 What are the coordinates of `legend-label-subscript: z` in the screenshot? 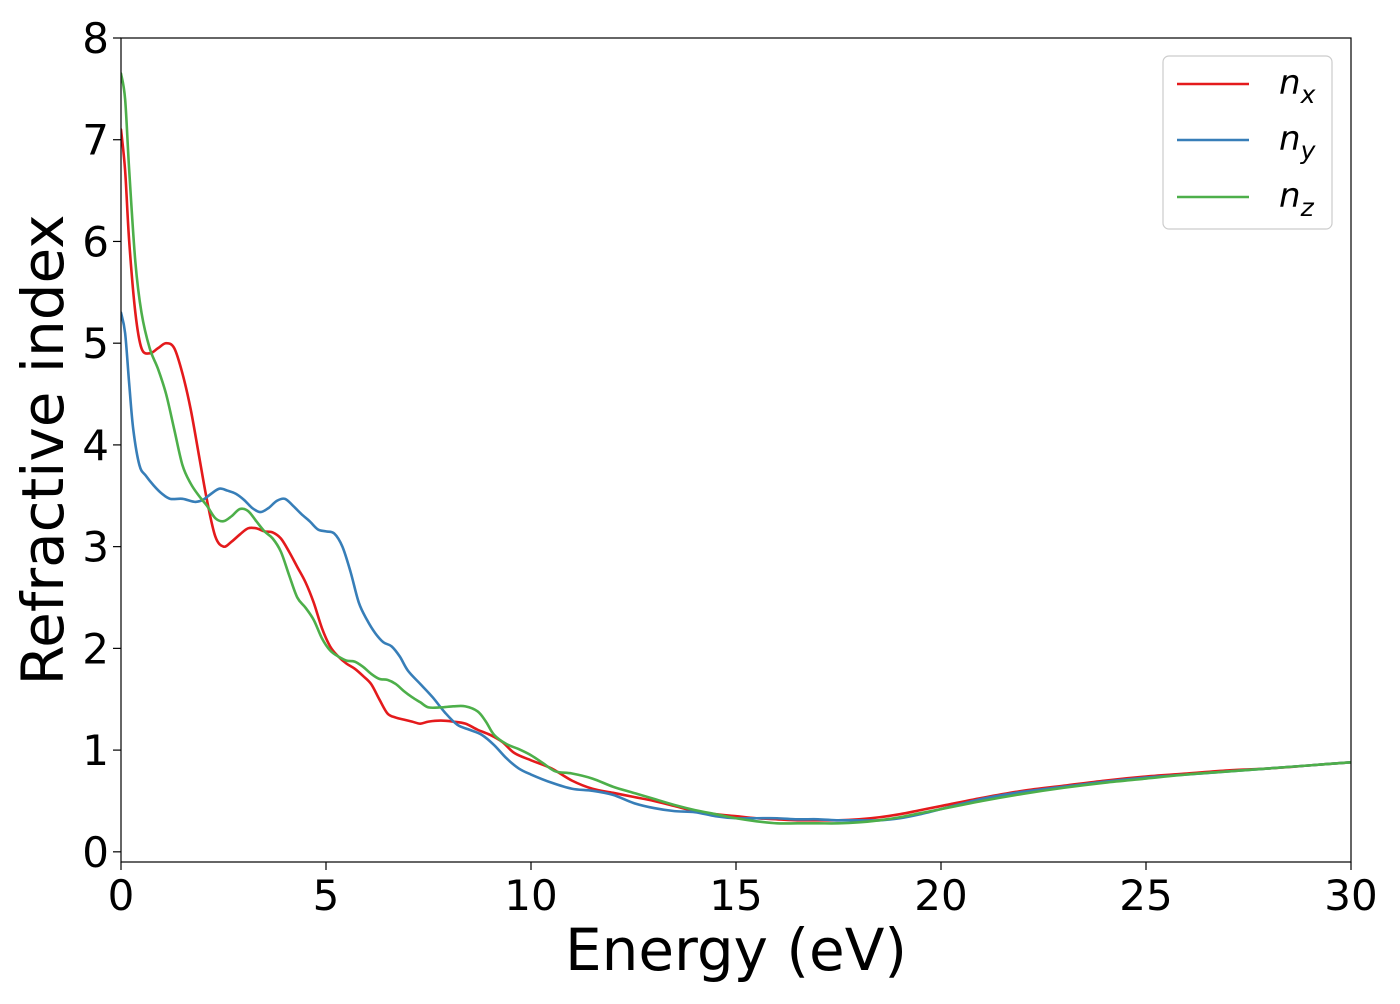 It's located at (1307, 207).